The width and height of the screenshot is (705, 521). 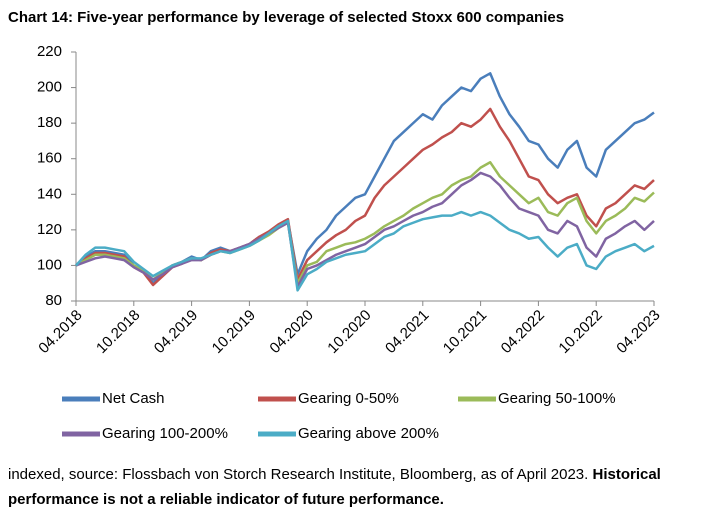 What do you see at coordinates (49, 193) in the screenshot?
I see `y-tick-label: 140` at bounding box center [49, 193].